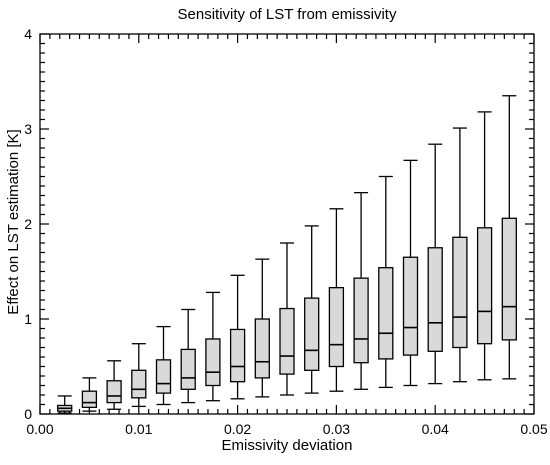 The width and height of the screenshot is (550, 465). I want to click on x-tick-label: 0.01, so click(138, 429).